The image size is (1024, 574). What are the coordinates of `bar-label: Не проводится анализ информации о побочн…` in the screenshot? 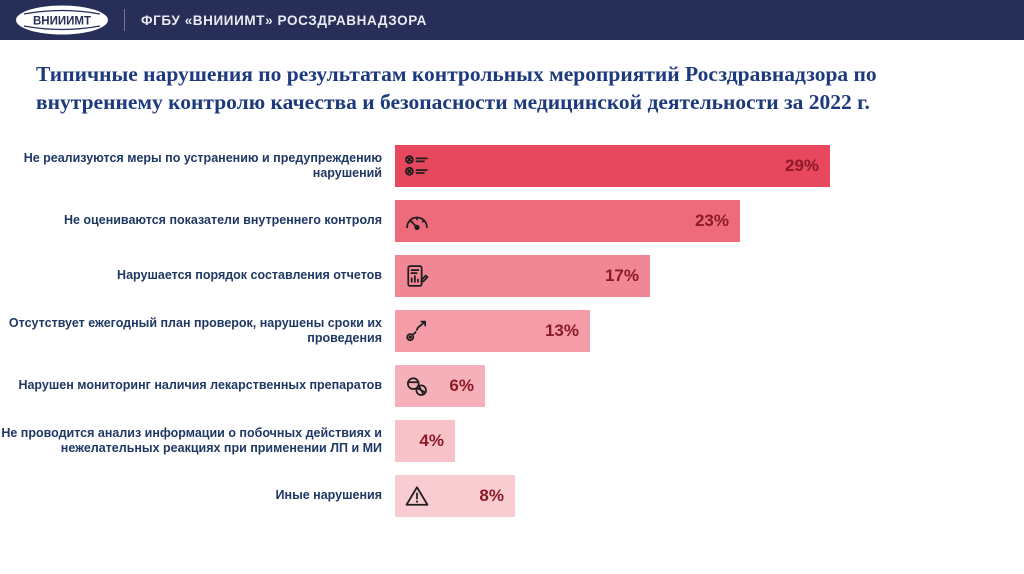 It's located at (191, 440).